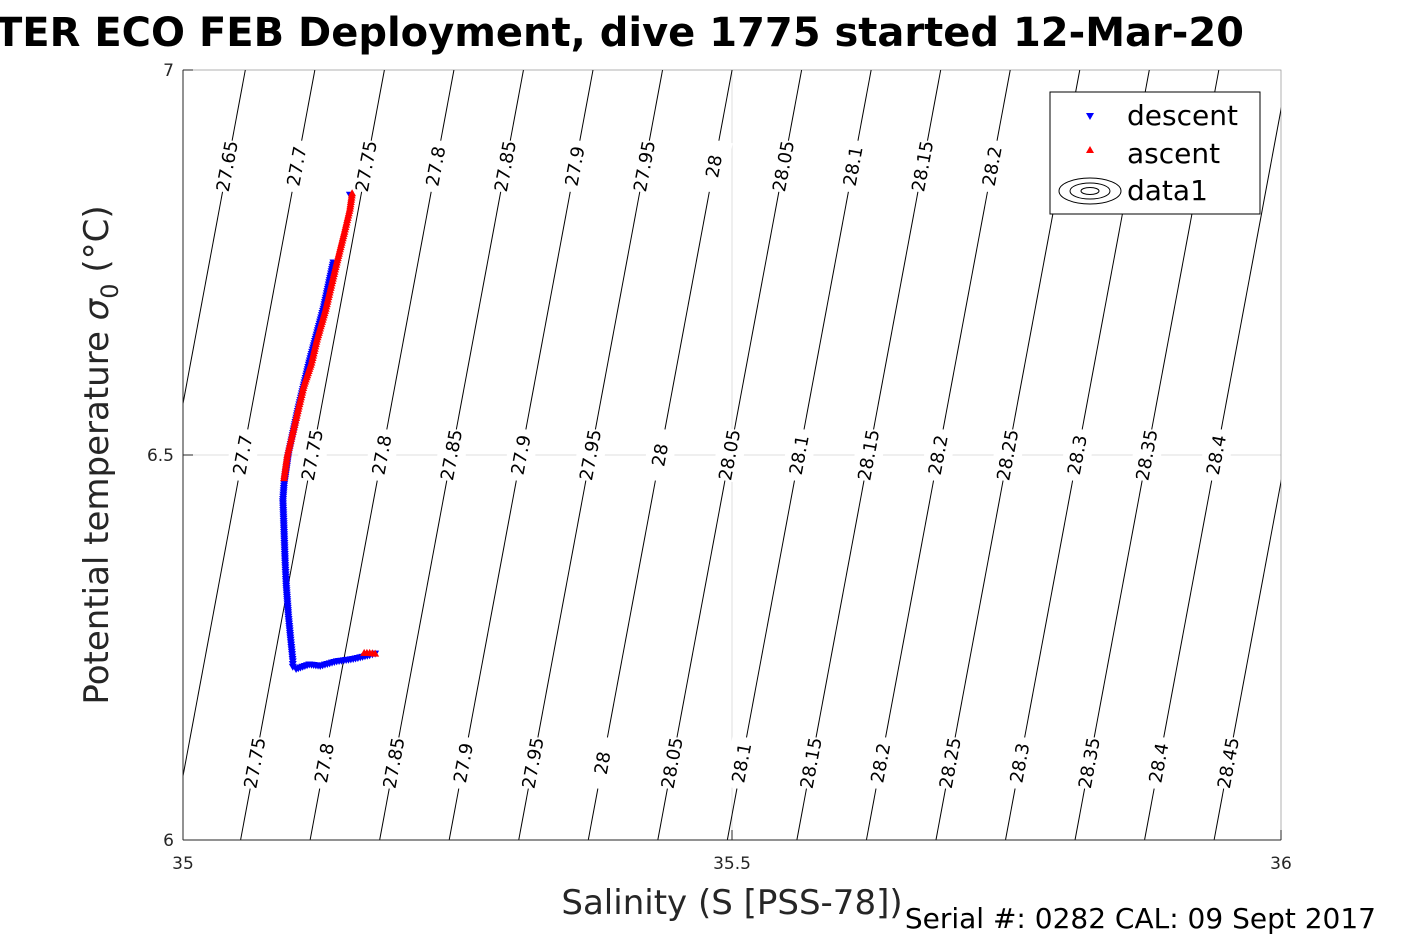  What do you see at coordinates (1140, 918) in the screenshot?
I see `serial-cal-footer: Serial #: 0282 CAL: 09 Sept 2017` at bounding box center [1140, 918].